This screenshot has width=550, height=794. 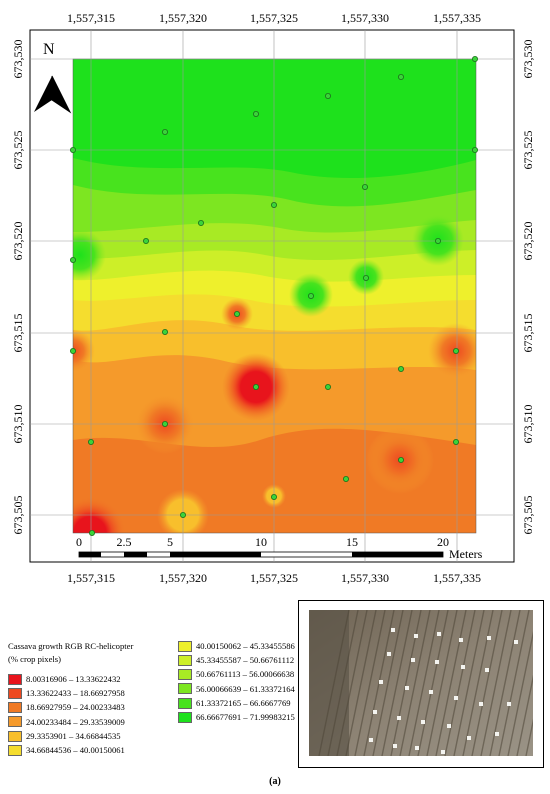 I want to click on scale-label: 5, so click(x=170, y=542).